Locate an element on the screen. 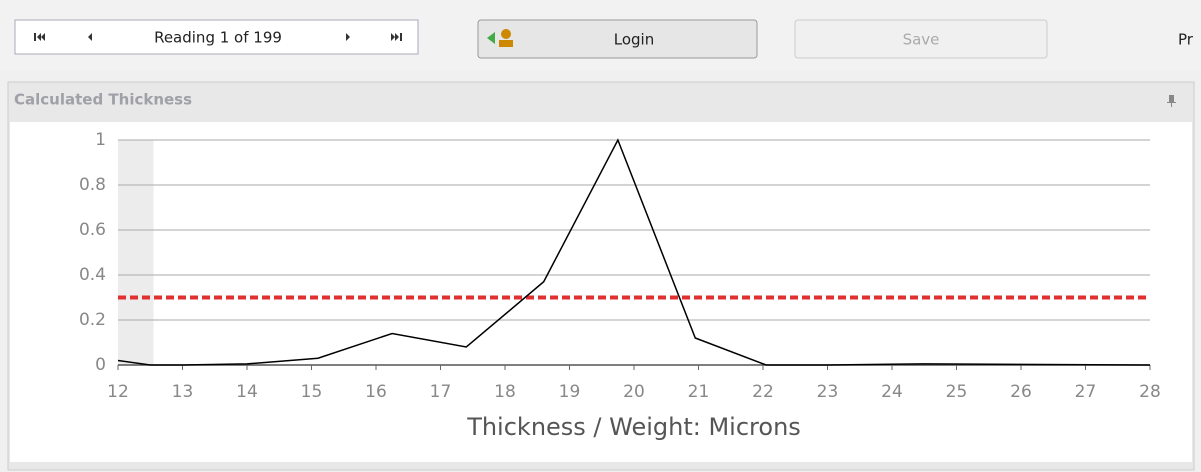 This screenshot has width=1201, height=472. y-tick-label: 0 is located at coordinates (100, 365).